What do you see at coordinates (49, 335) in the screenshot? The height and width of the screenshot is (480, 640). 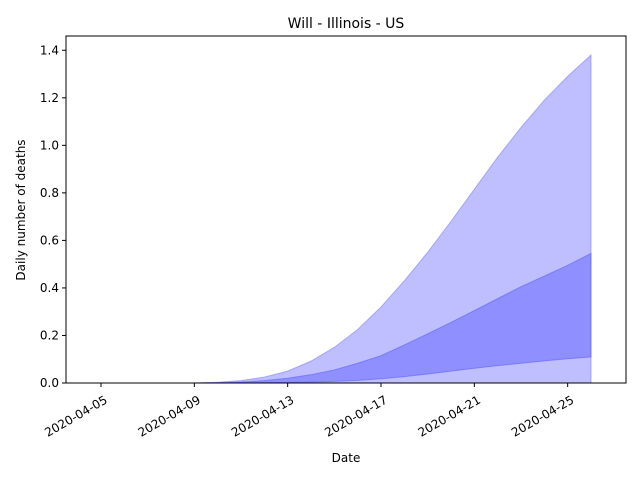 I see `y-tick-label: 0.2` at bounding box center [49, 335].